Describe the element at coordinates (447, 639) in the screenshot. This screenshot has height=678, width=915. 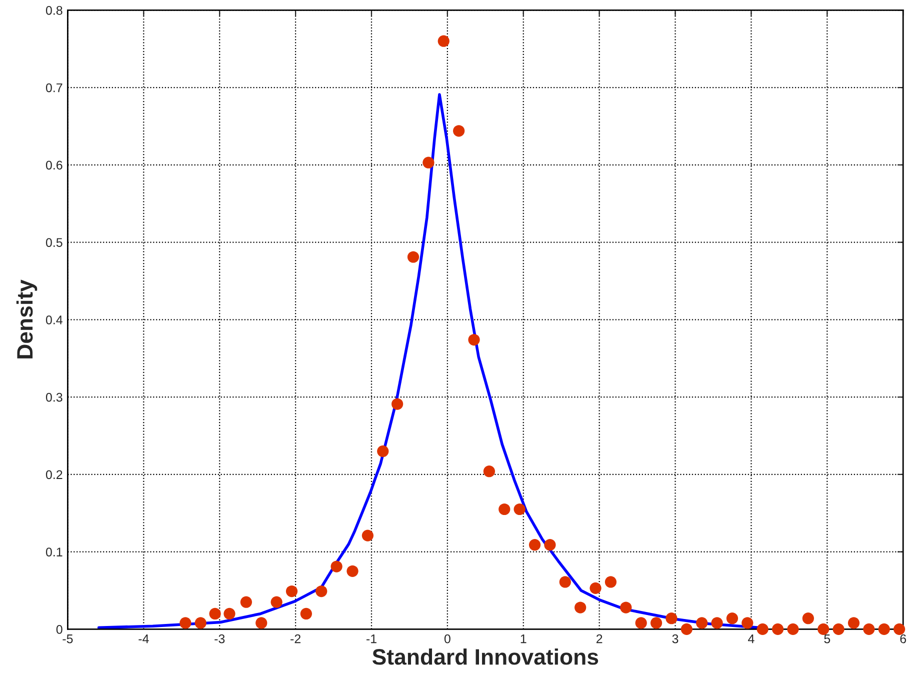
I see `x-tick-label: 0` at that location.